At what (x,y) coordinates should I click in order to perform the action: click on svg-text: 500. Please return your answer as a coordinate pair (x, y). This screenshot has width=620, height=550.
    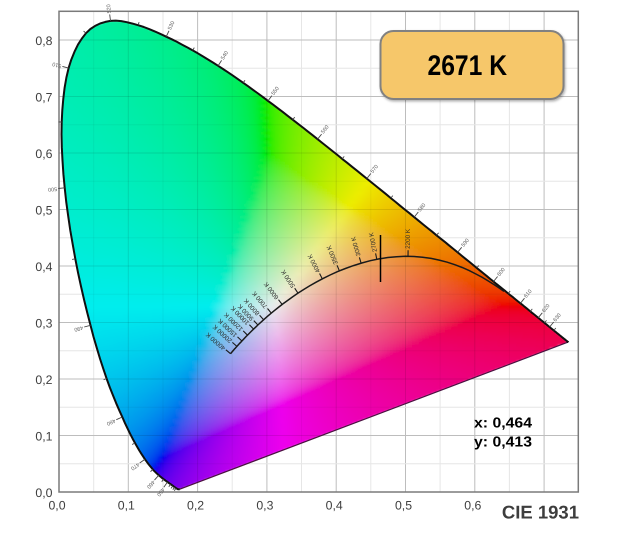
    Looking at the image, I should click on (53, 188).